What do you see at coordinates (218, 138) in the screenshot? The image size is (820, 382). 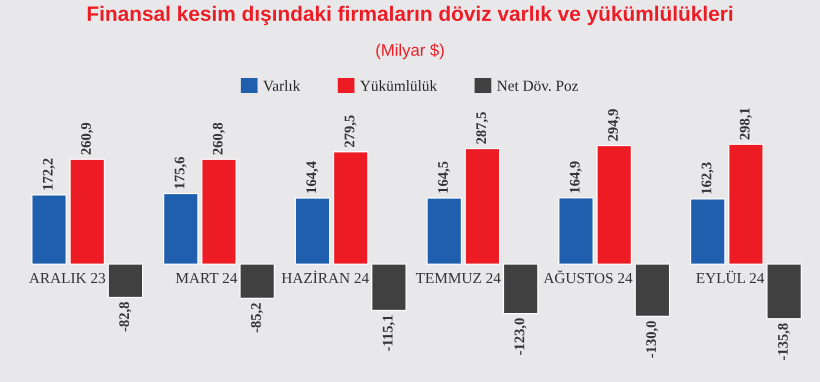 I see `data-label: 260,8` at bounding box center [218, 138].